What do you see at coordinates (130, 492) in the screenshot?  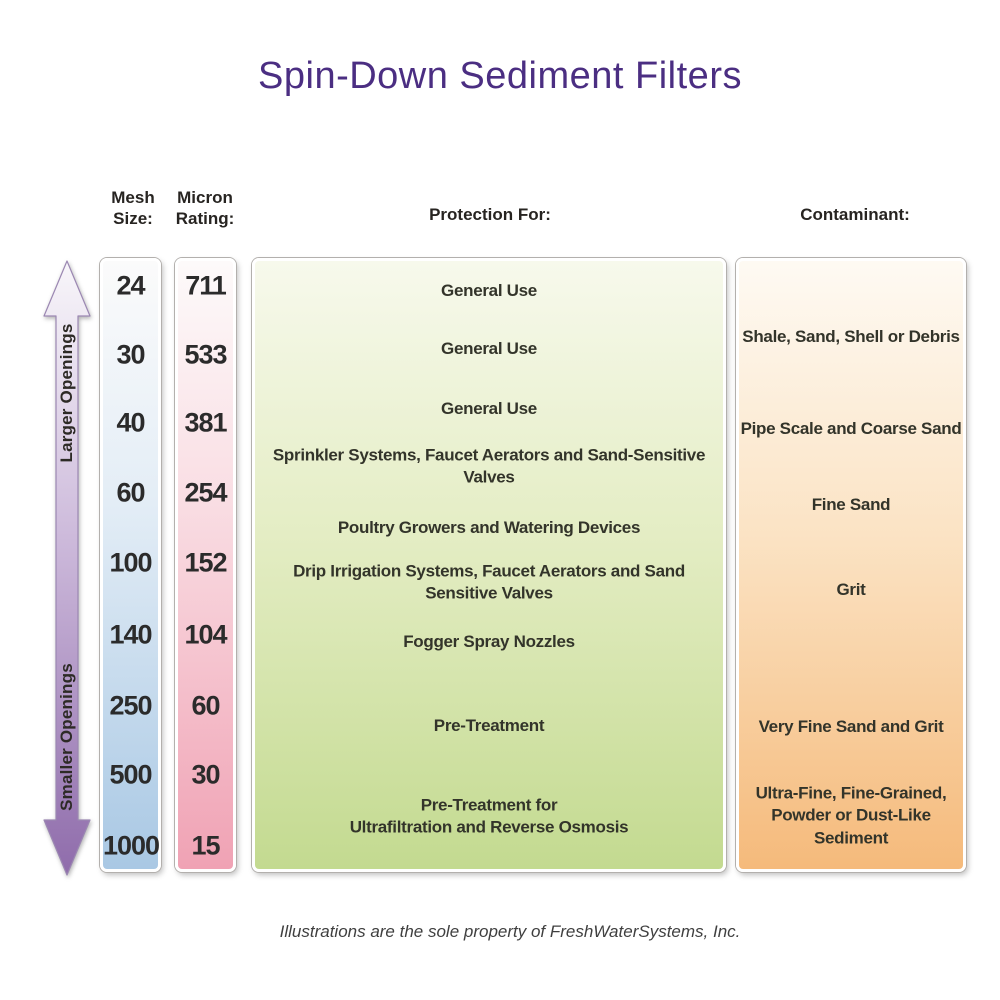 I see `mesh-size-value: 60` at bounding box center [130, 492].